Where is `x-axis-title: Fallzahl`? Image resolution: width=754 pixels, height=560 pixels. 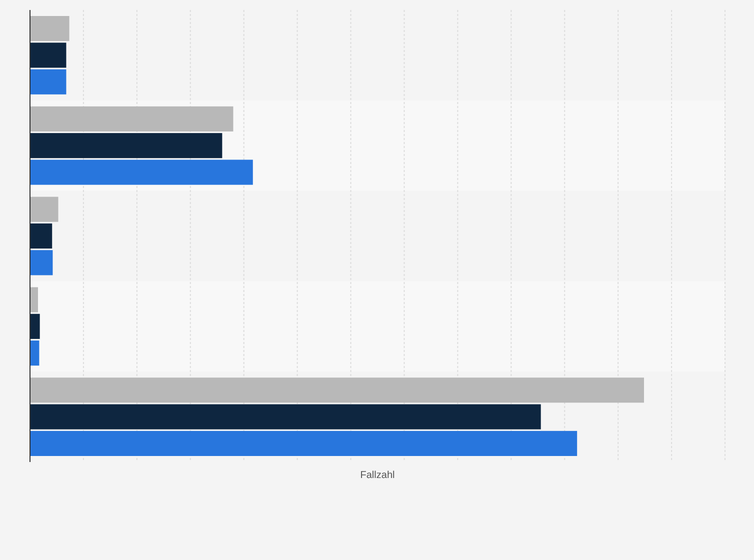
x-axis-title: Fallzahl is located at coordinates (377, 475).